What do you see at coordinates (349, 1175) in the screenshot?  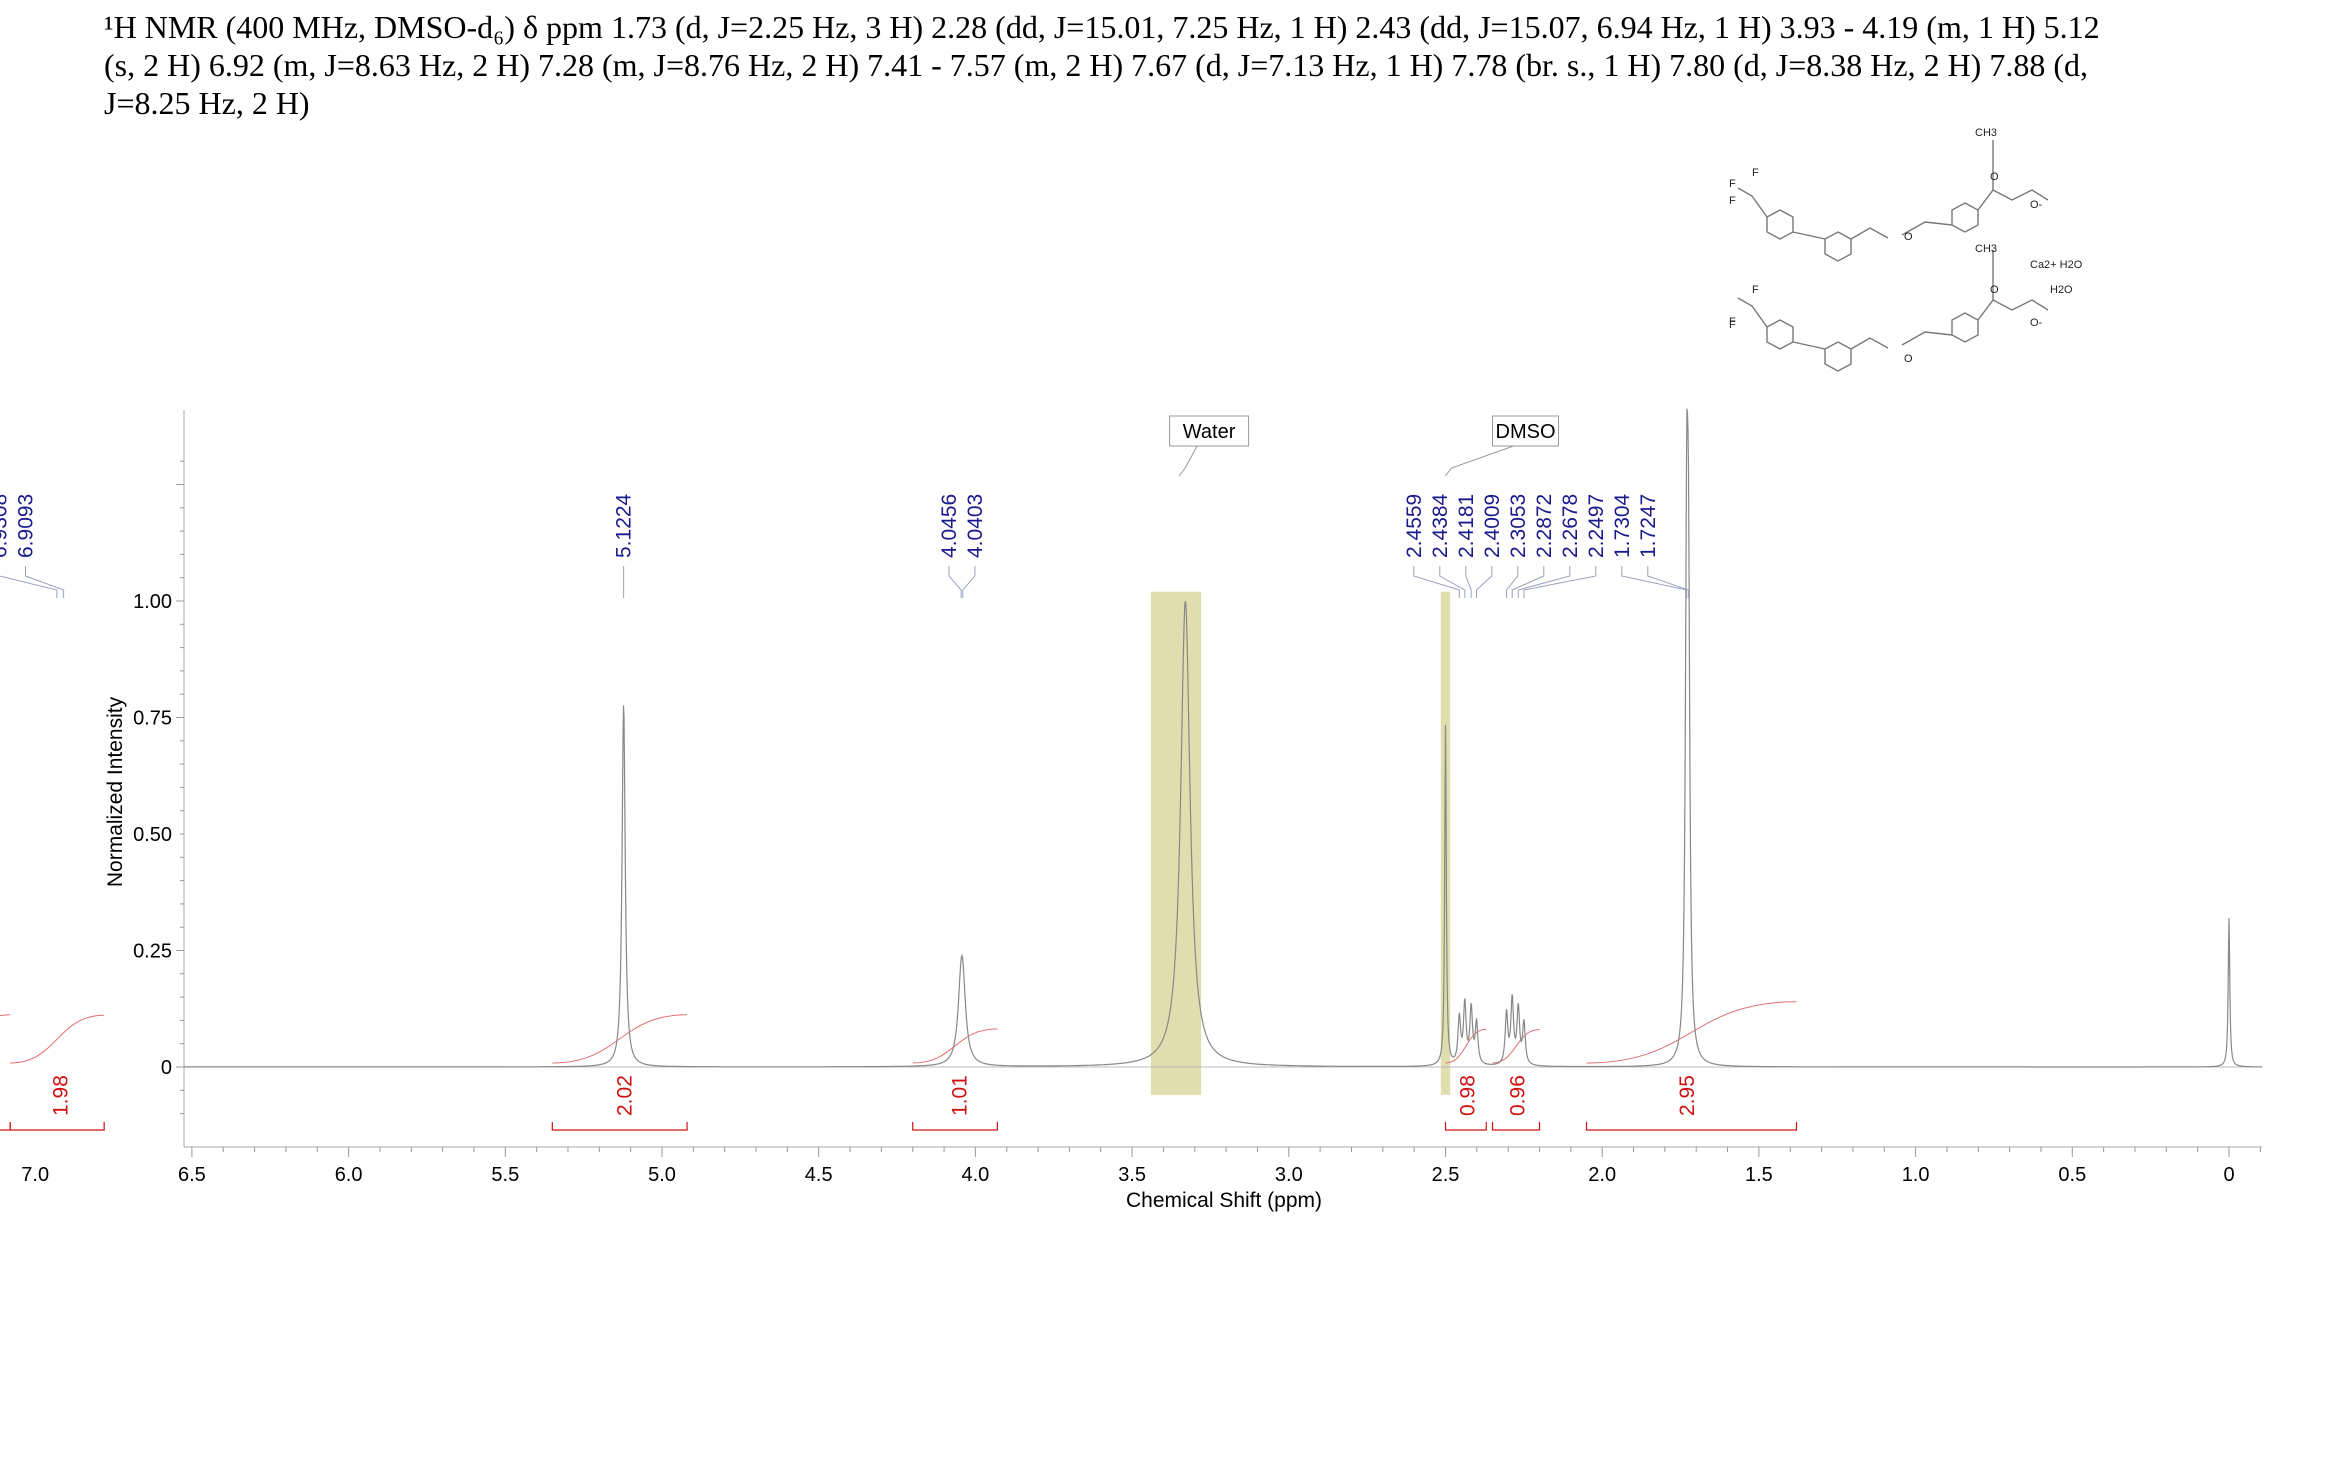 I see `x-tick-label: 6.0` at bounding box center [349, 1175].